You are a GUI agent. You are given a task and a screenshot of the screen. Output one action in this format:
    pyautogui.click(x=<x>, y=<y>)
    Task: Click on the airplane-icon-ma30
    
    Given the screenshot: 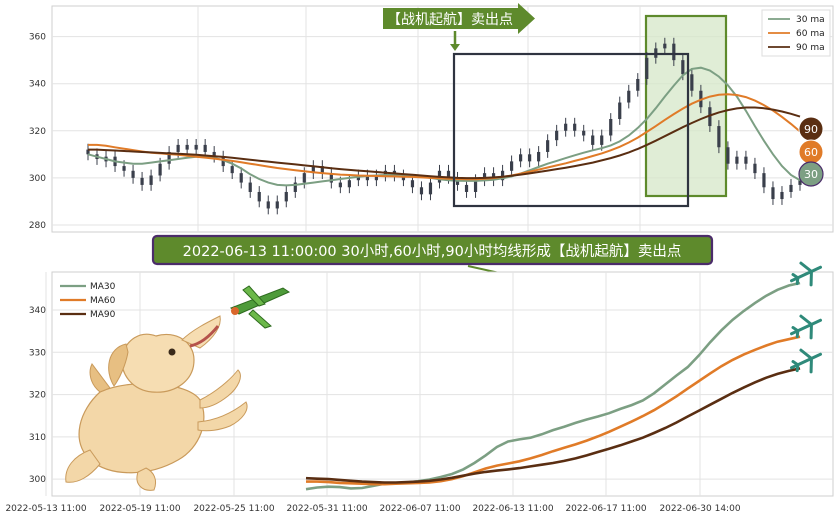 What is the action you would take?
    pyautogui.click(x=806, y=274)
    